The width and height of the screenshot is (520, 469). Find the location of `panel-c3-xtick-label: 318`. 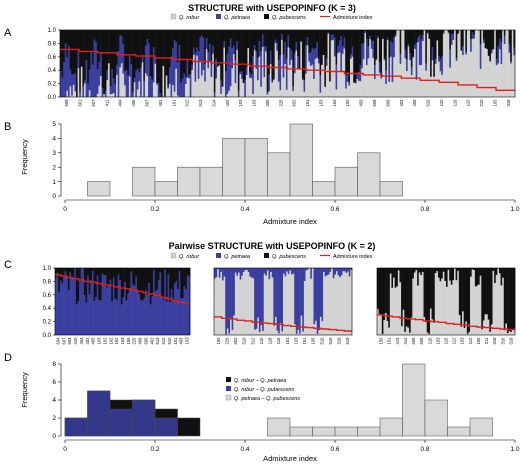

panel-c3-xtick-label: 318 is located at coordinates (494, 341).